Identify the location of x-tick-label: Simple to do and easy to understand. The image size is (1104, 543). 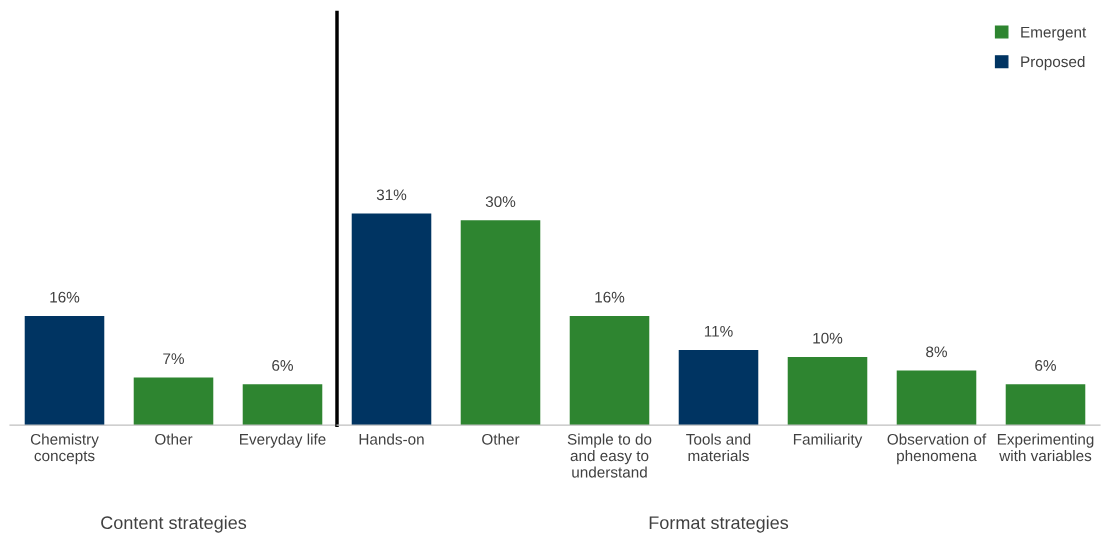
(609, 455).